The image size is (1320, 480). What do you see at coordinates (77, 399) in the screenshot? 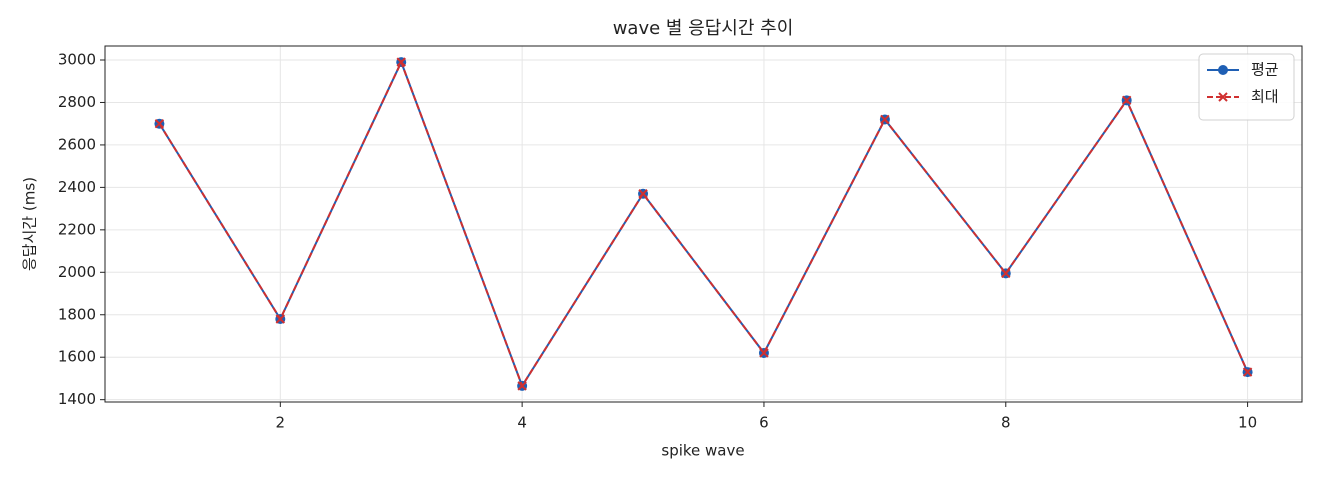
I see `y-tick-label: 1400` at bounding box center [77, 399].